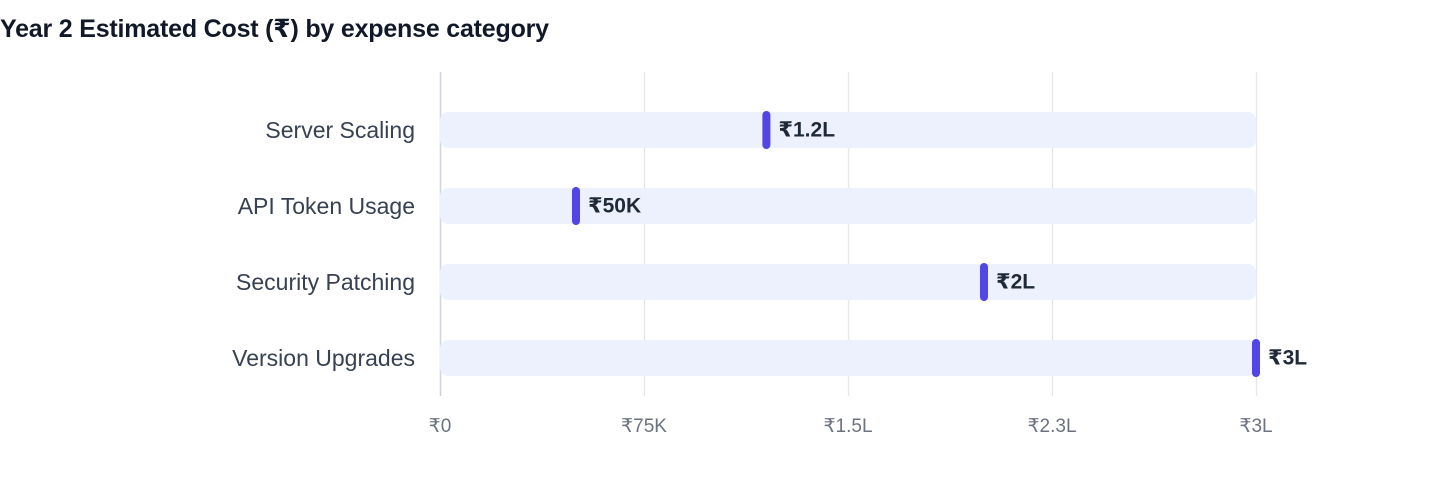 The image size is (1440, 484). What do you see at coordinates (1255, 426) in the screenshot?
I see `x-tick-label: ₹3L` at bounding box center [1255, 426].